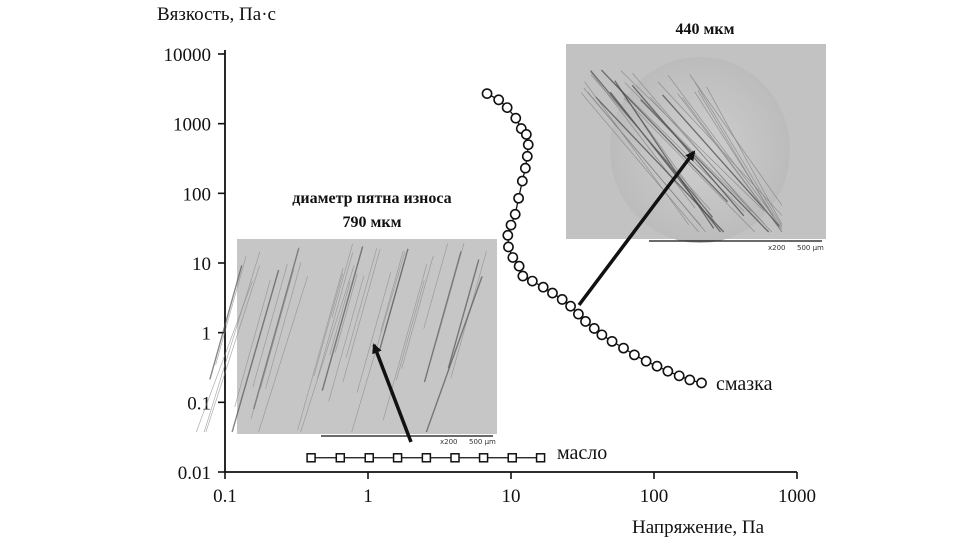  What do you see at coordinates (654, 496) in the screenshot?
I see `x-tick-label: 100` at bounding box center [654, 496].